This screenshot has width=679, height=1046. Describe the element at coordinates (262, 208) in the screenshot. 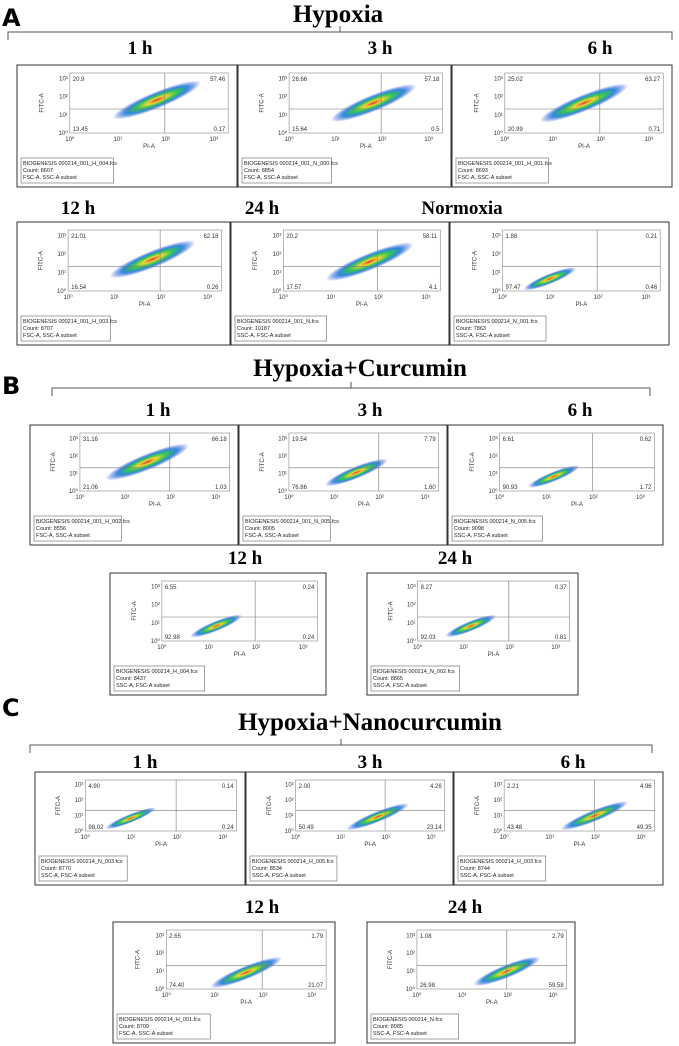

I see `time-label: 24 h` at that location.